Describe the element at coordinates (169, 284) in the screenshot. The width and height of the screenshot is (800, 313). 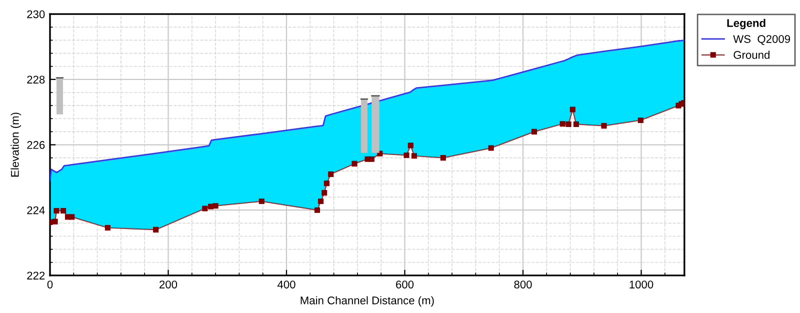
I see `x-tick-label: 200` at that location.